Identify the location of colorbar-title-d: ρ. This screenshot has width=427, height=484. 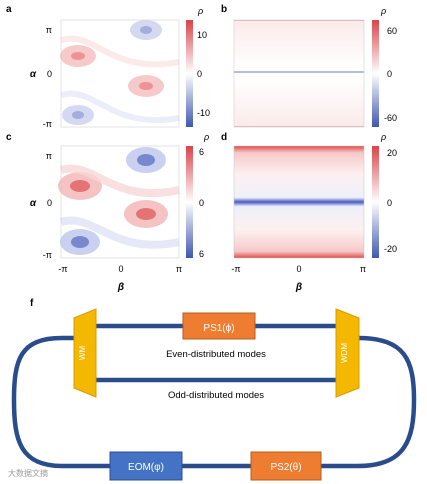
(383, 137).